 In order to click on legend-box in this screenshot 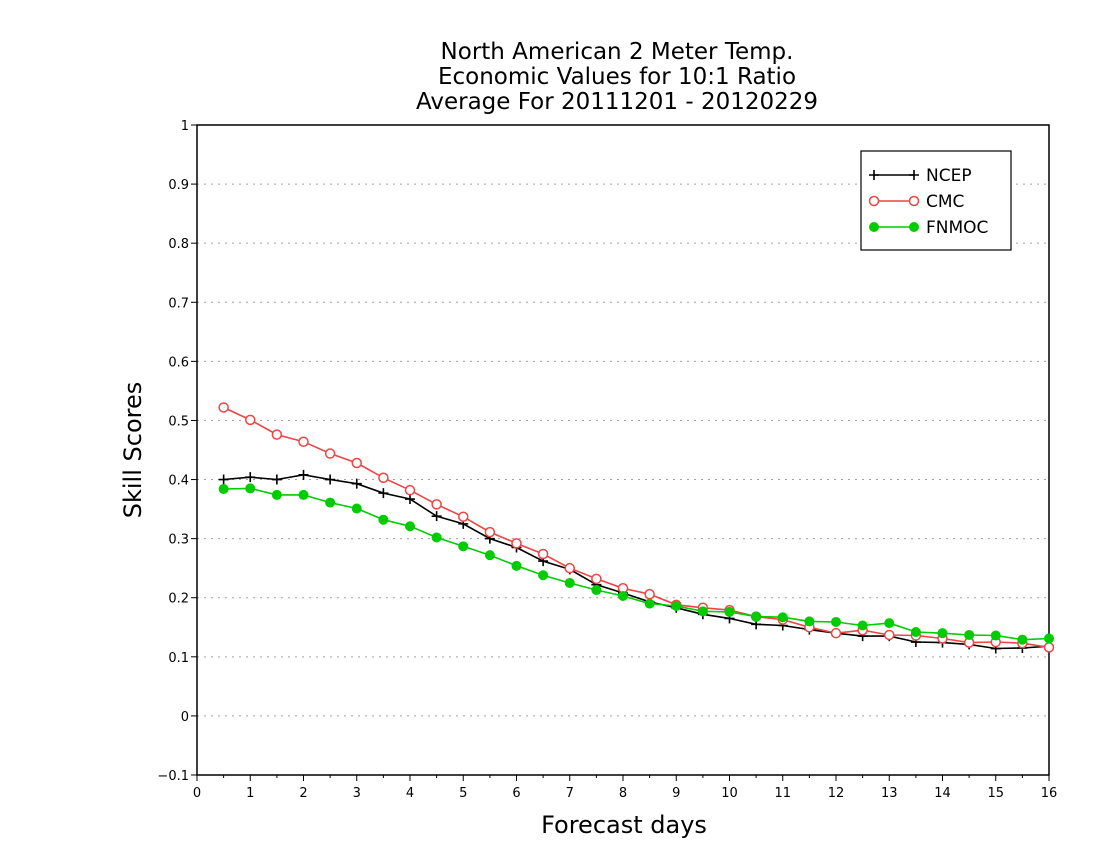, I will do `click(936, 200)`.